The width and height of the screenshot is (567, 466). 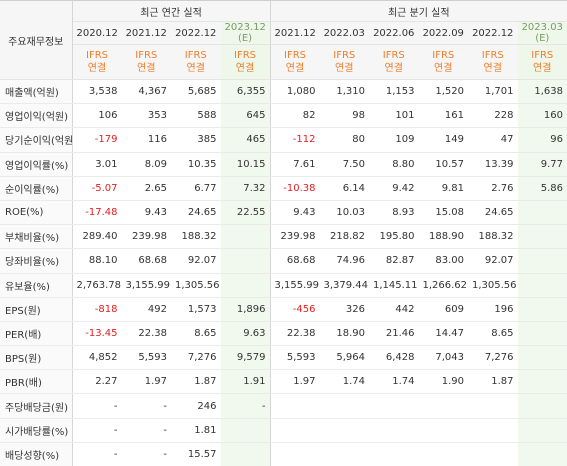 I want to click on table-row: 당기순이익(억원) -179 116 385 465 -112 80 109 149 47 96, so click(x=283, y=140).